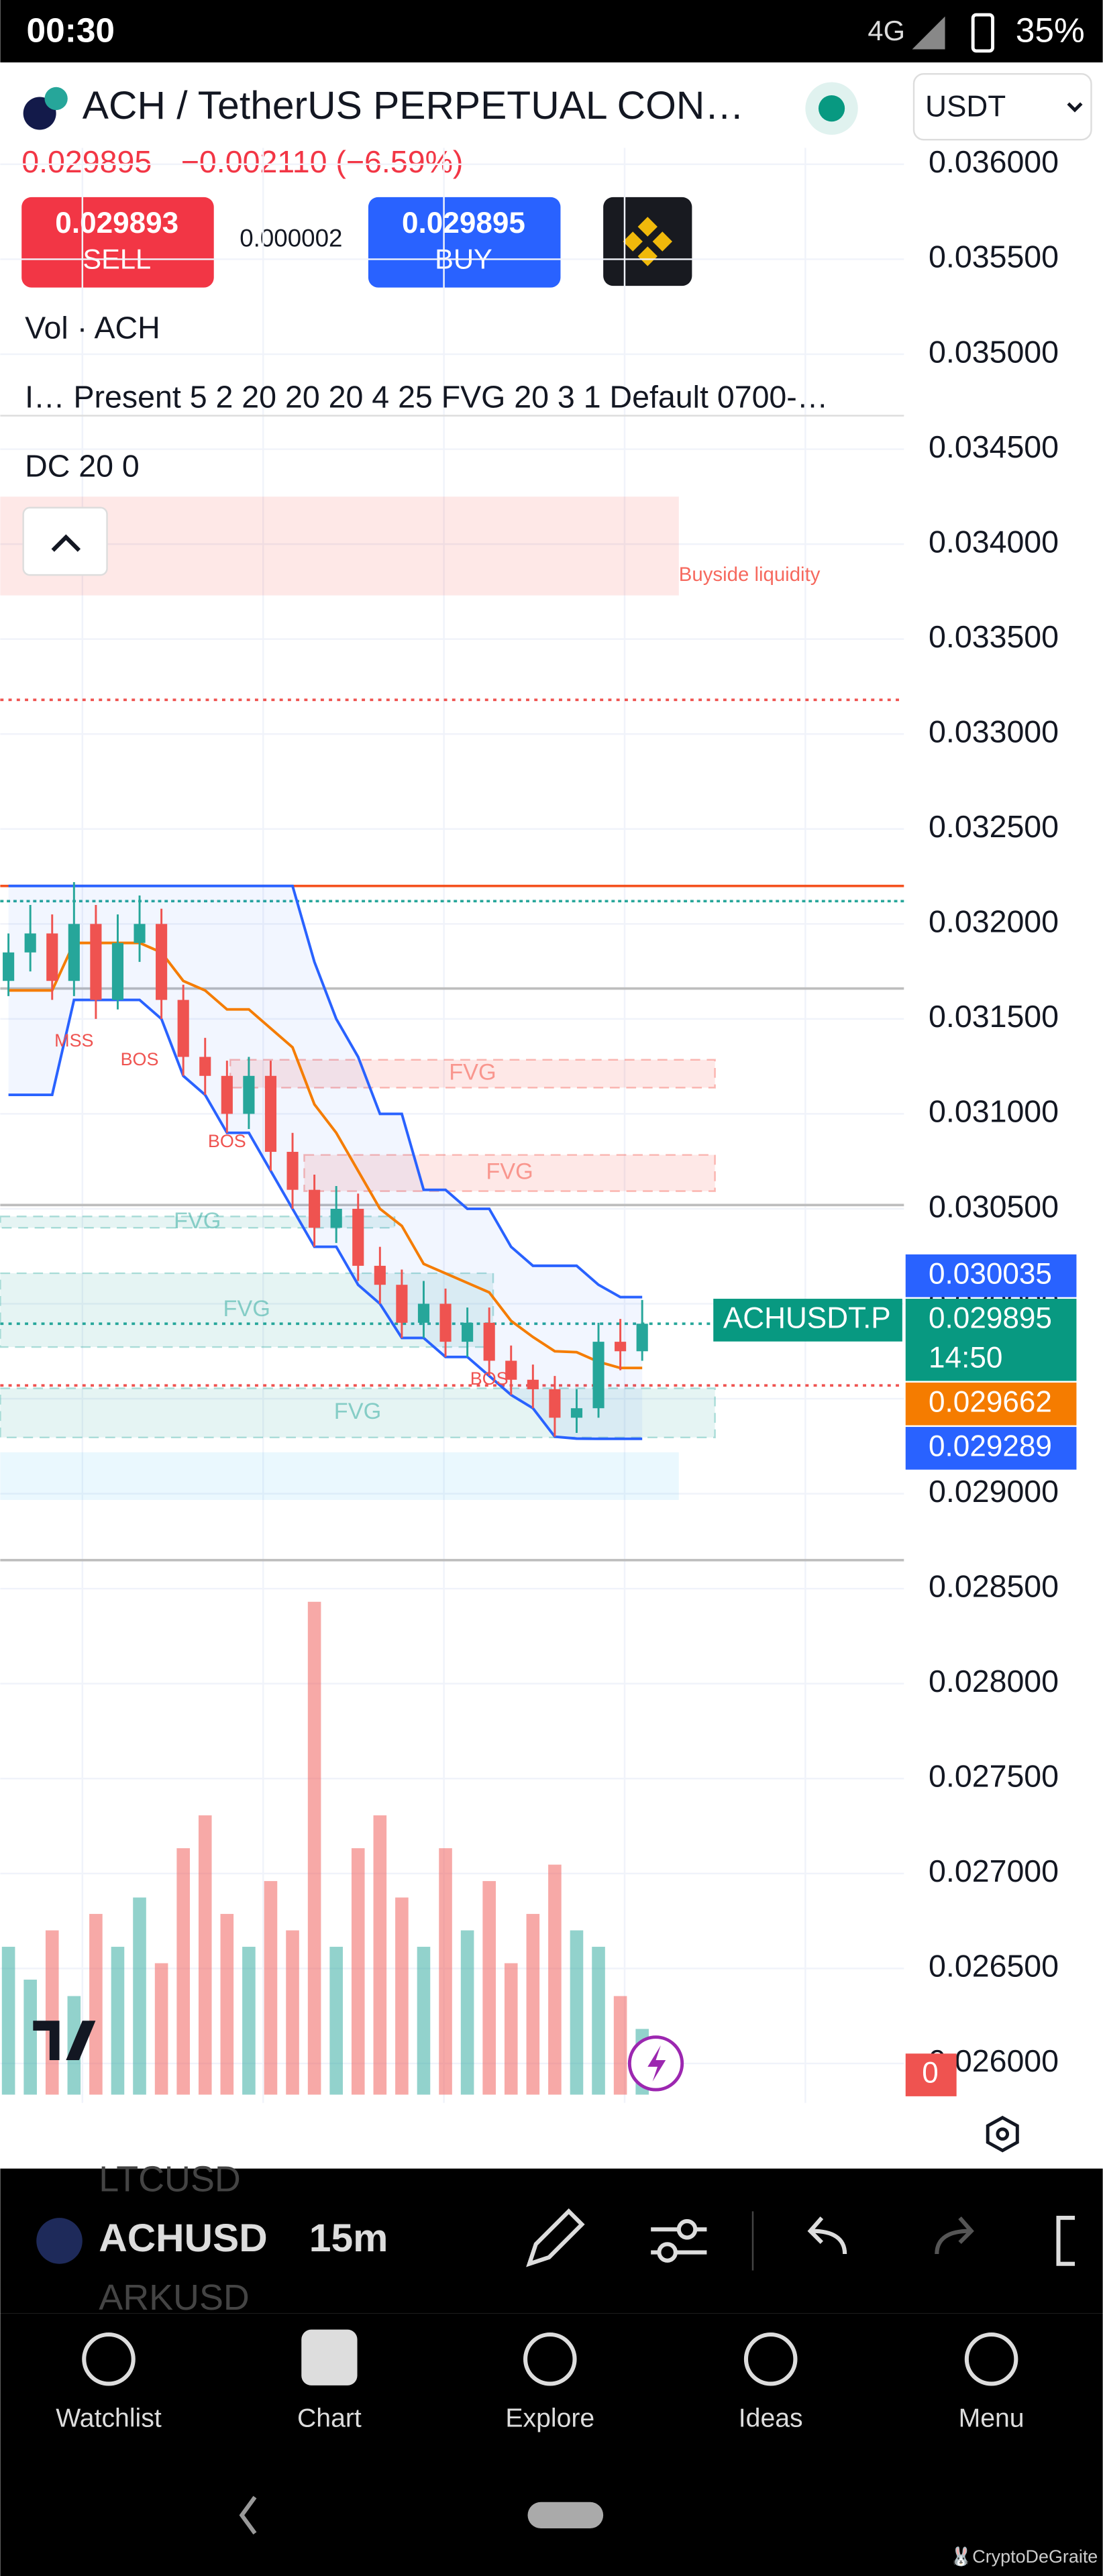  Describe the element at coordinates (330, 2357) in the screenshot. I see `nav-icon-bg` at that location.